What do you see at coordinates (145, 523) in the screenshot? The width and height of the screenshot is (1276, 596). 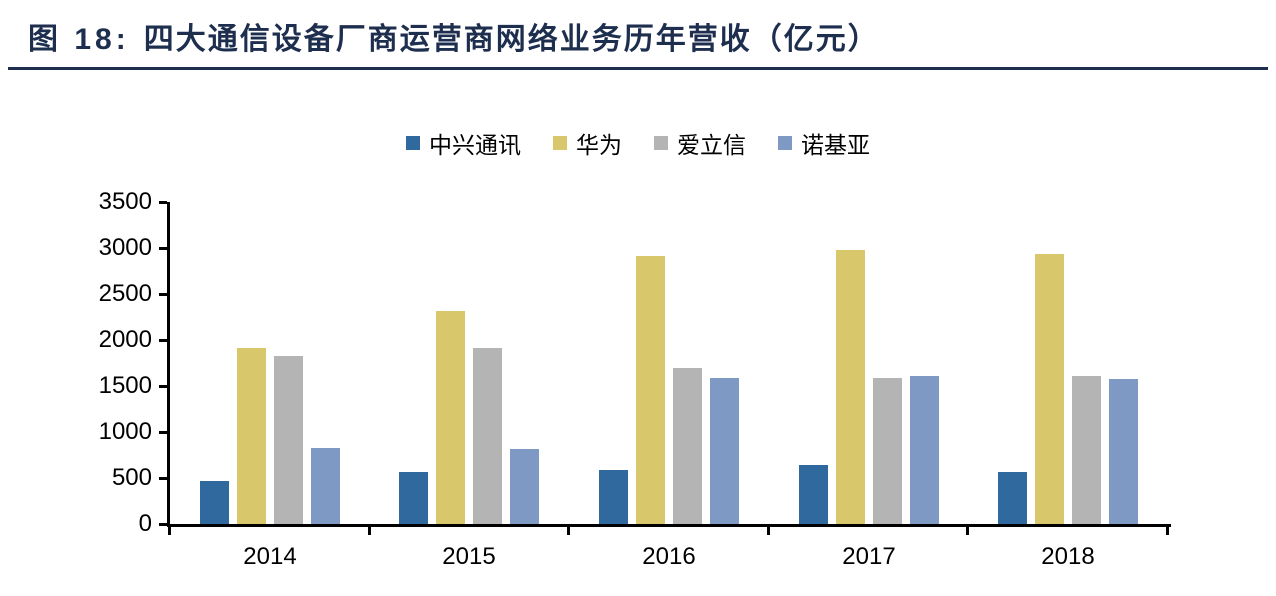 I see `y-tick-label: 0` at bounding box center [145, 523].